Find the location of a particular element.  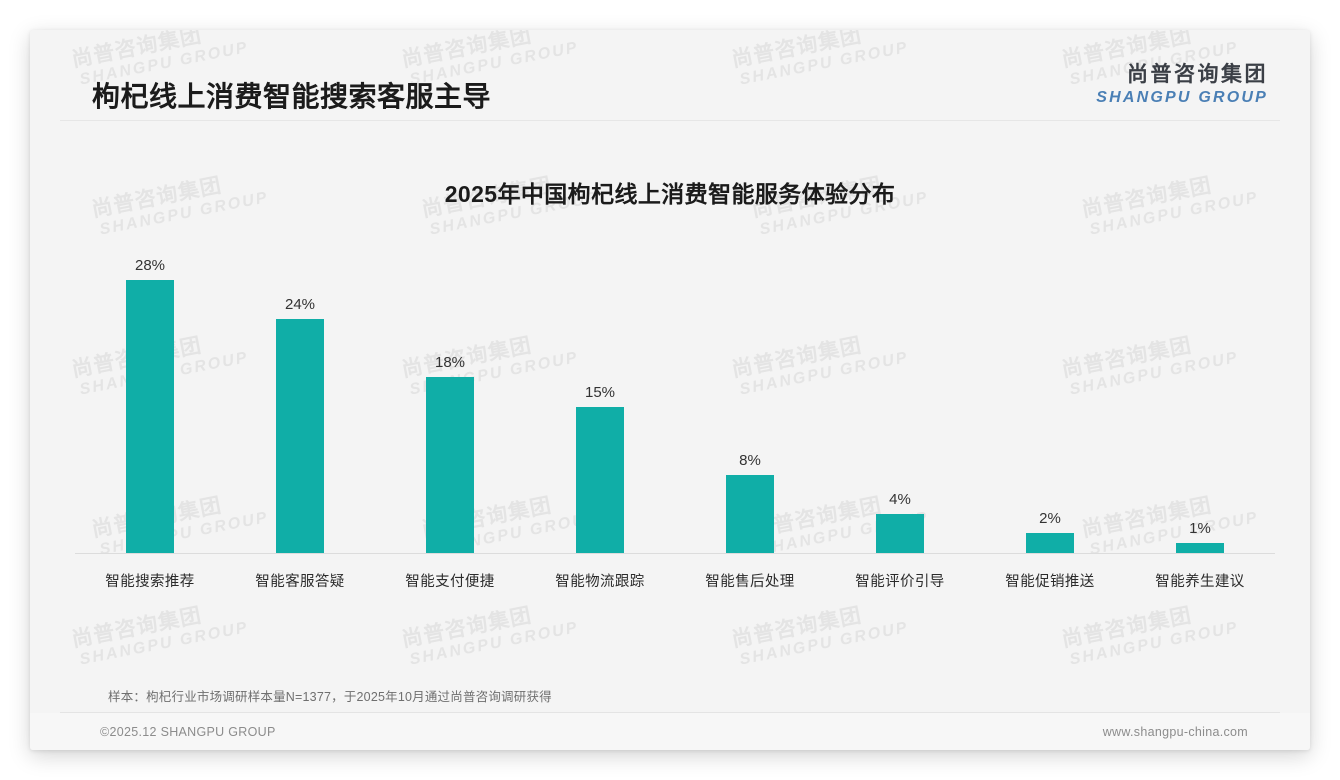

x-axis-tick-label: 智能搜索推荐 is located at coordinates (150, 582).